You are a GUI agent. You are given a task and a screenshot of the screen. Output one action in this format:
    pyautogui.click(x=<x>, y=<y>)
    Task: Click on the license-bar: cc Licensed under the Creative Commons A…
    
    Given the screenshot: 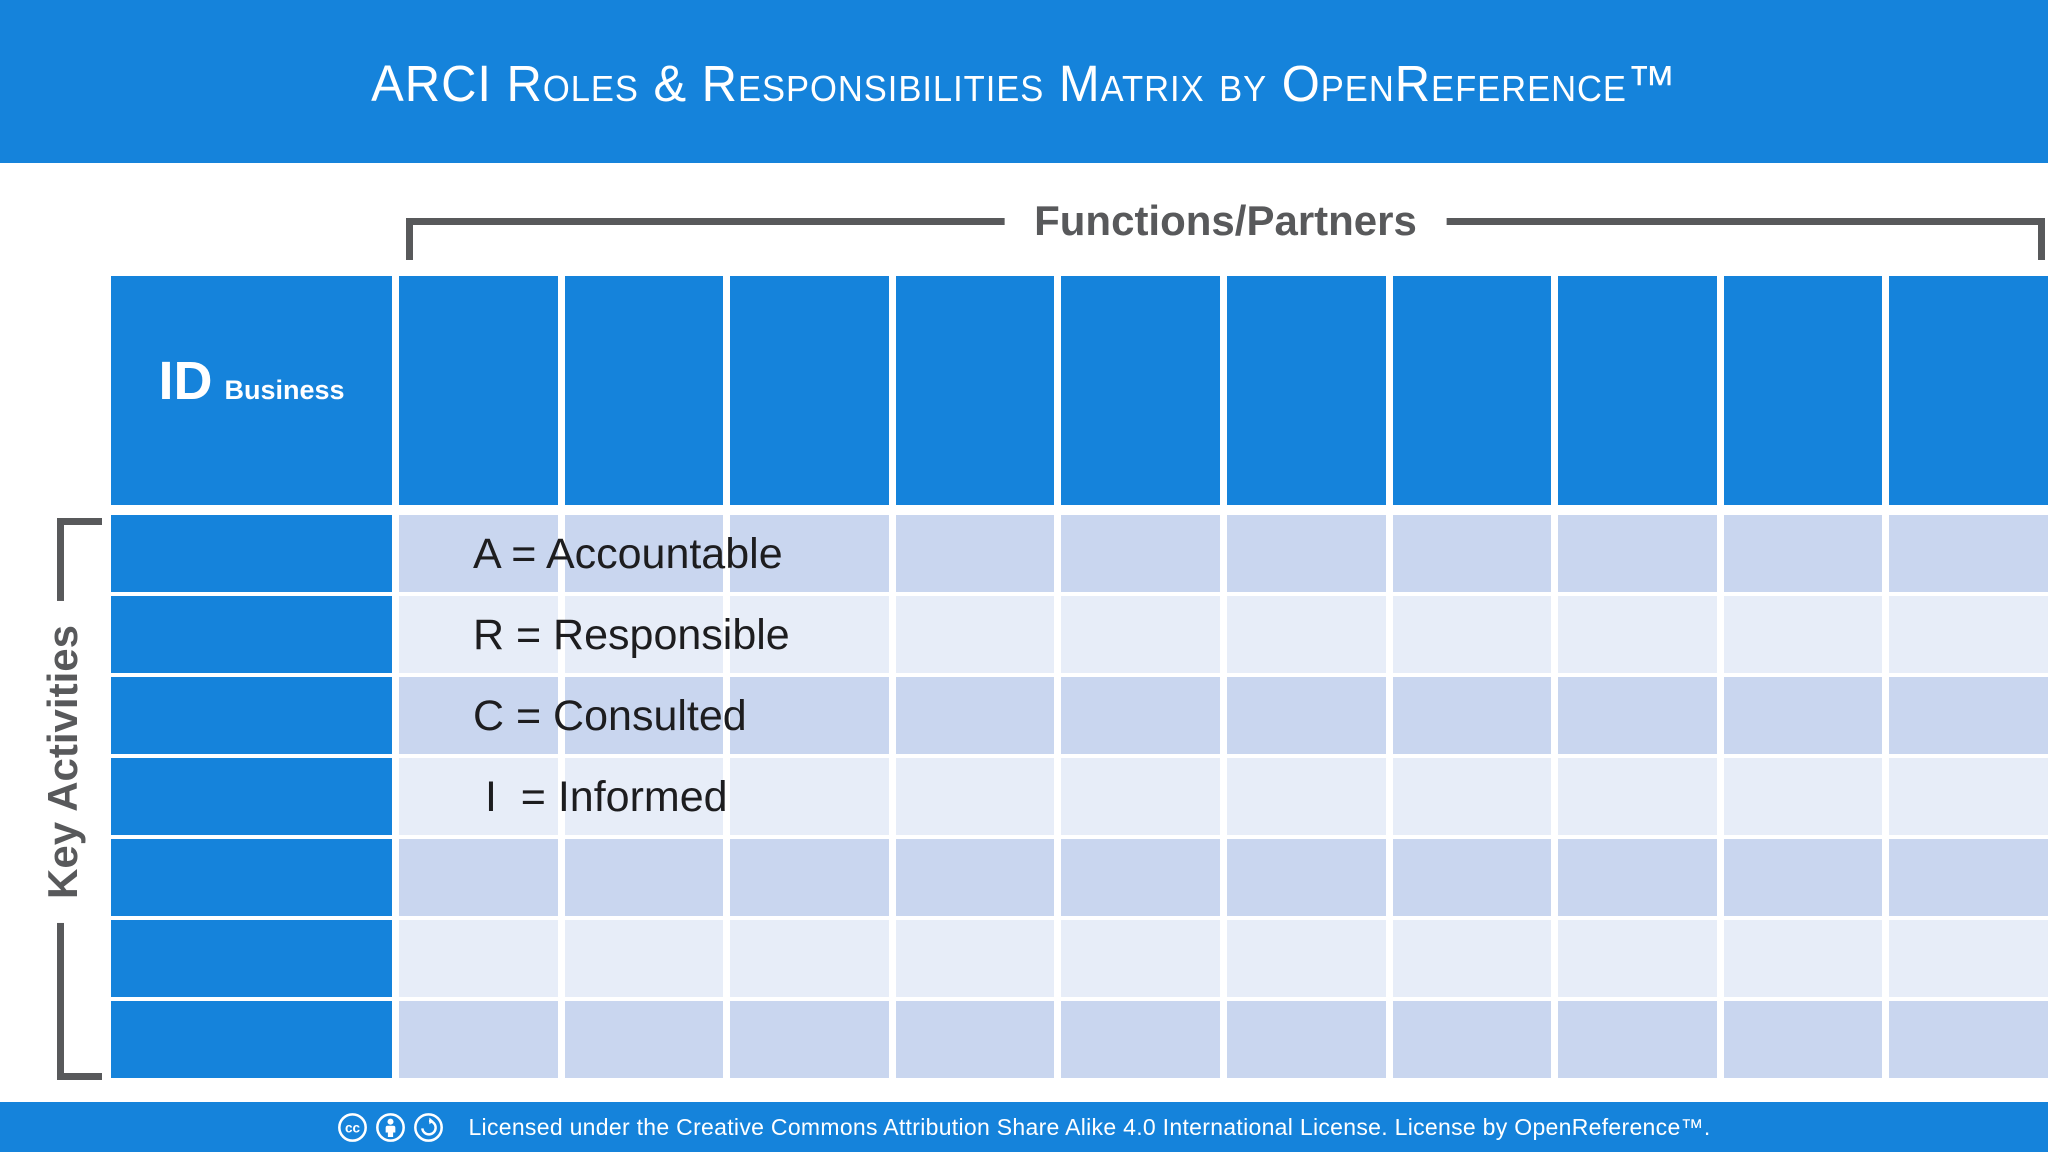 What is the action you would take?
    pyautogui.click(x=1024, y=1127)
    